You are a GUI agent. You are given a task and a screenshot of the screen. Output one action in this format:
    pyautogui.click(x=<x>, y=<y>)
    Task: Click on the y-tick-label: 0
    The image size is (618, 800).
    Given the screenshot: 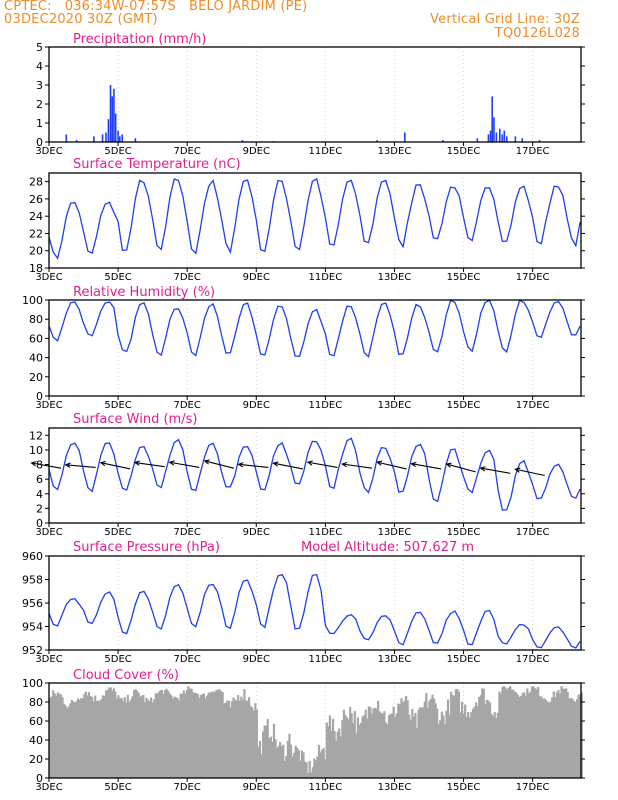 What is the action you would take?
    pyautogui.click(x=39, y=778)
    